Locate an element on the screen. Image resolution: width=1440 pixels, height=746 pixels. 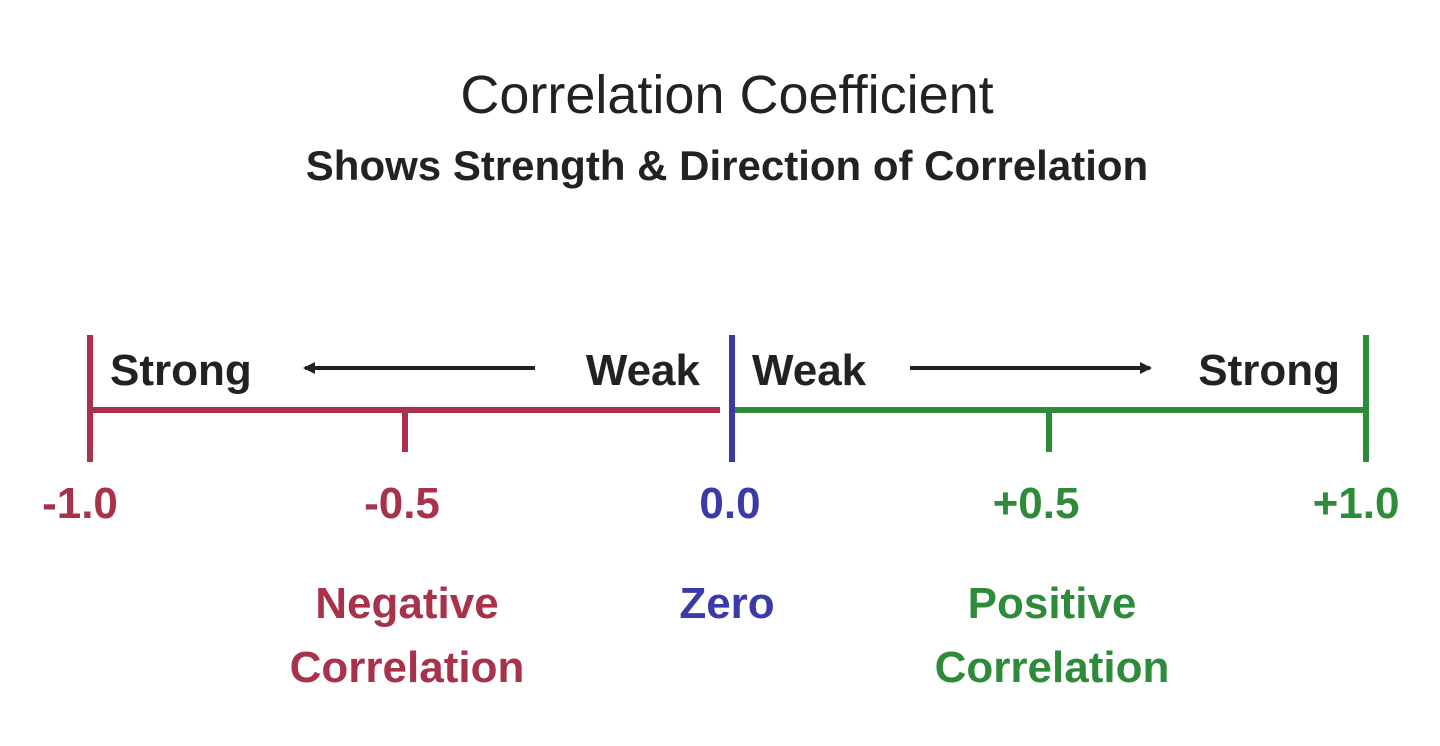
tick-label-minus-1: -1.0 is located at coordinates (80, 503).